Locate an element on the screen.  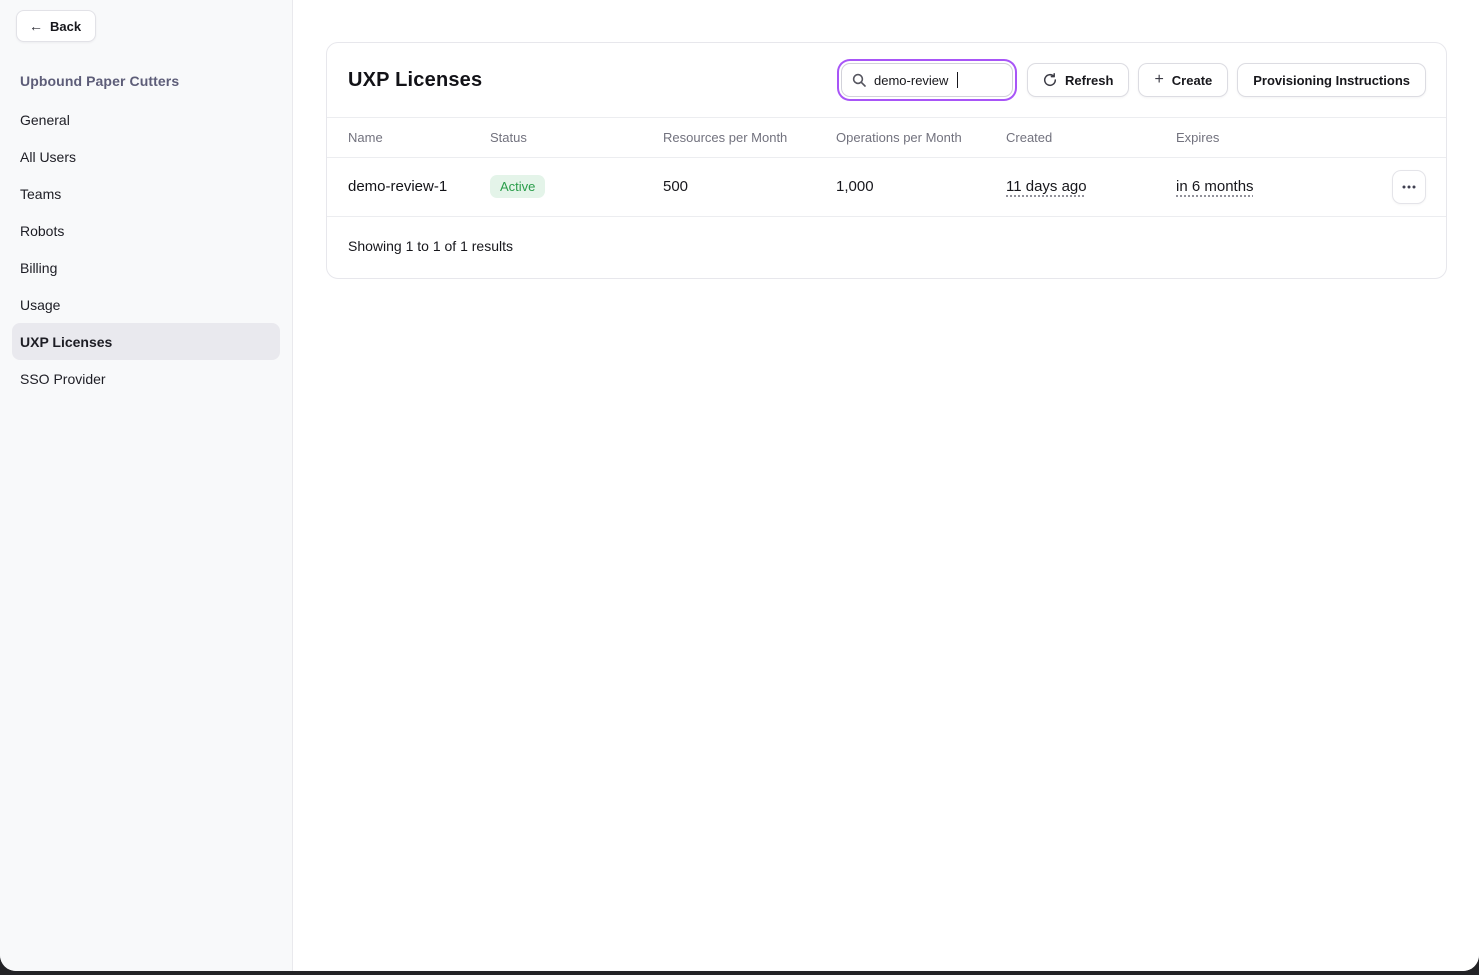
create-button-label: Create is located at coordinates (1192, 80).